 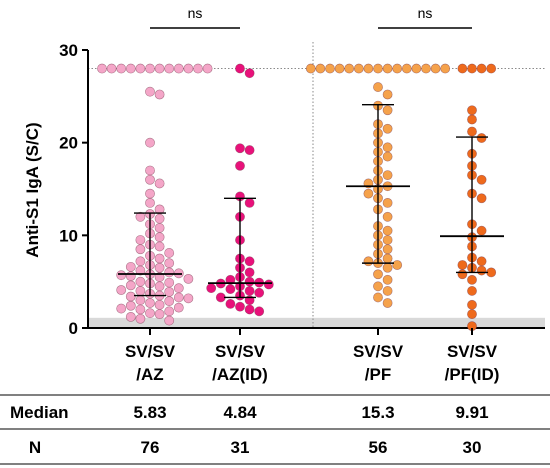 What do you see at coordinates (240, 447) in the screenshot?
I see `table-n-value: 31` at bounding box center [240, 447].